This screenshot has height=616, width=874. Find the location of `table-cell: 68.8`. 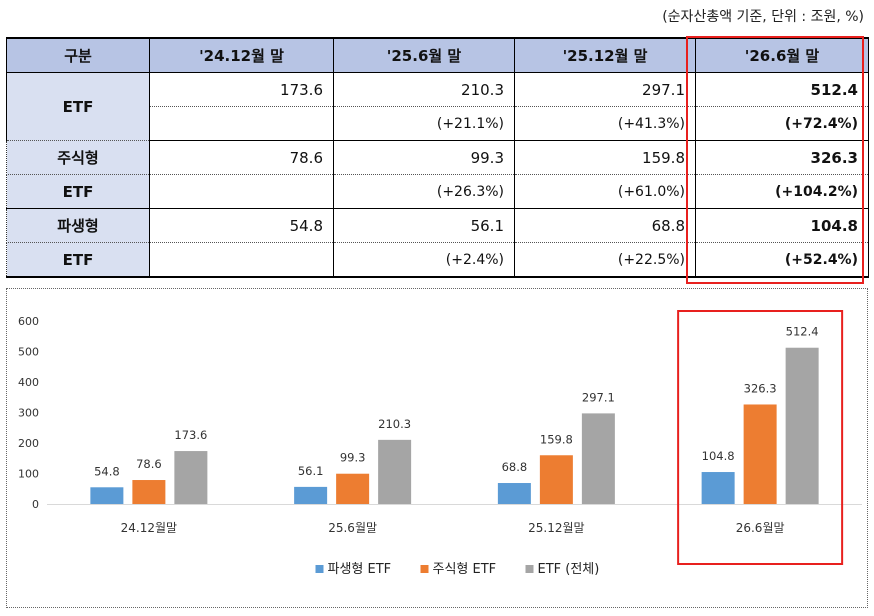

table-cell: 68.8 is located at coordinates (605, 225).